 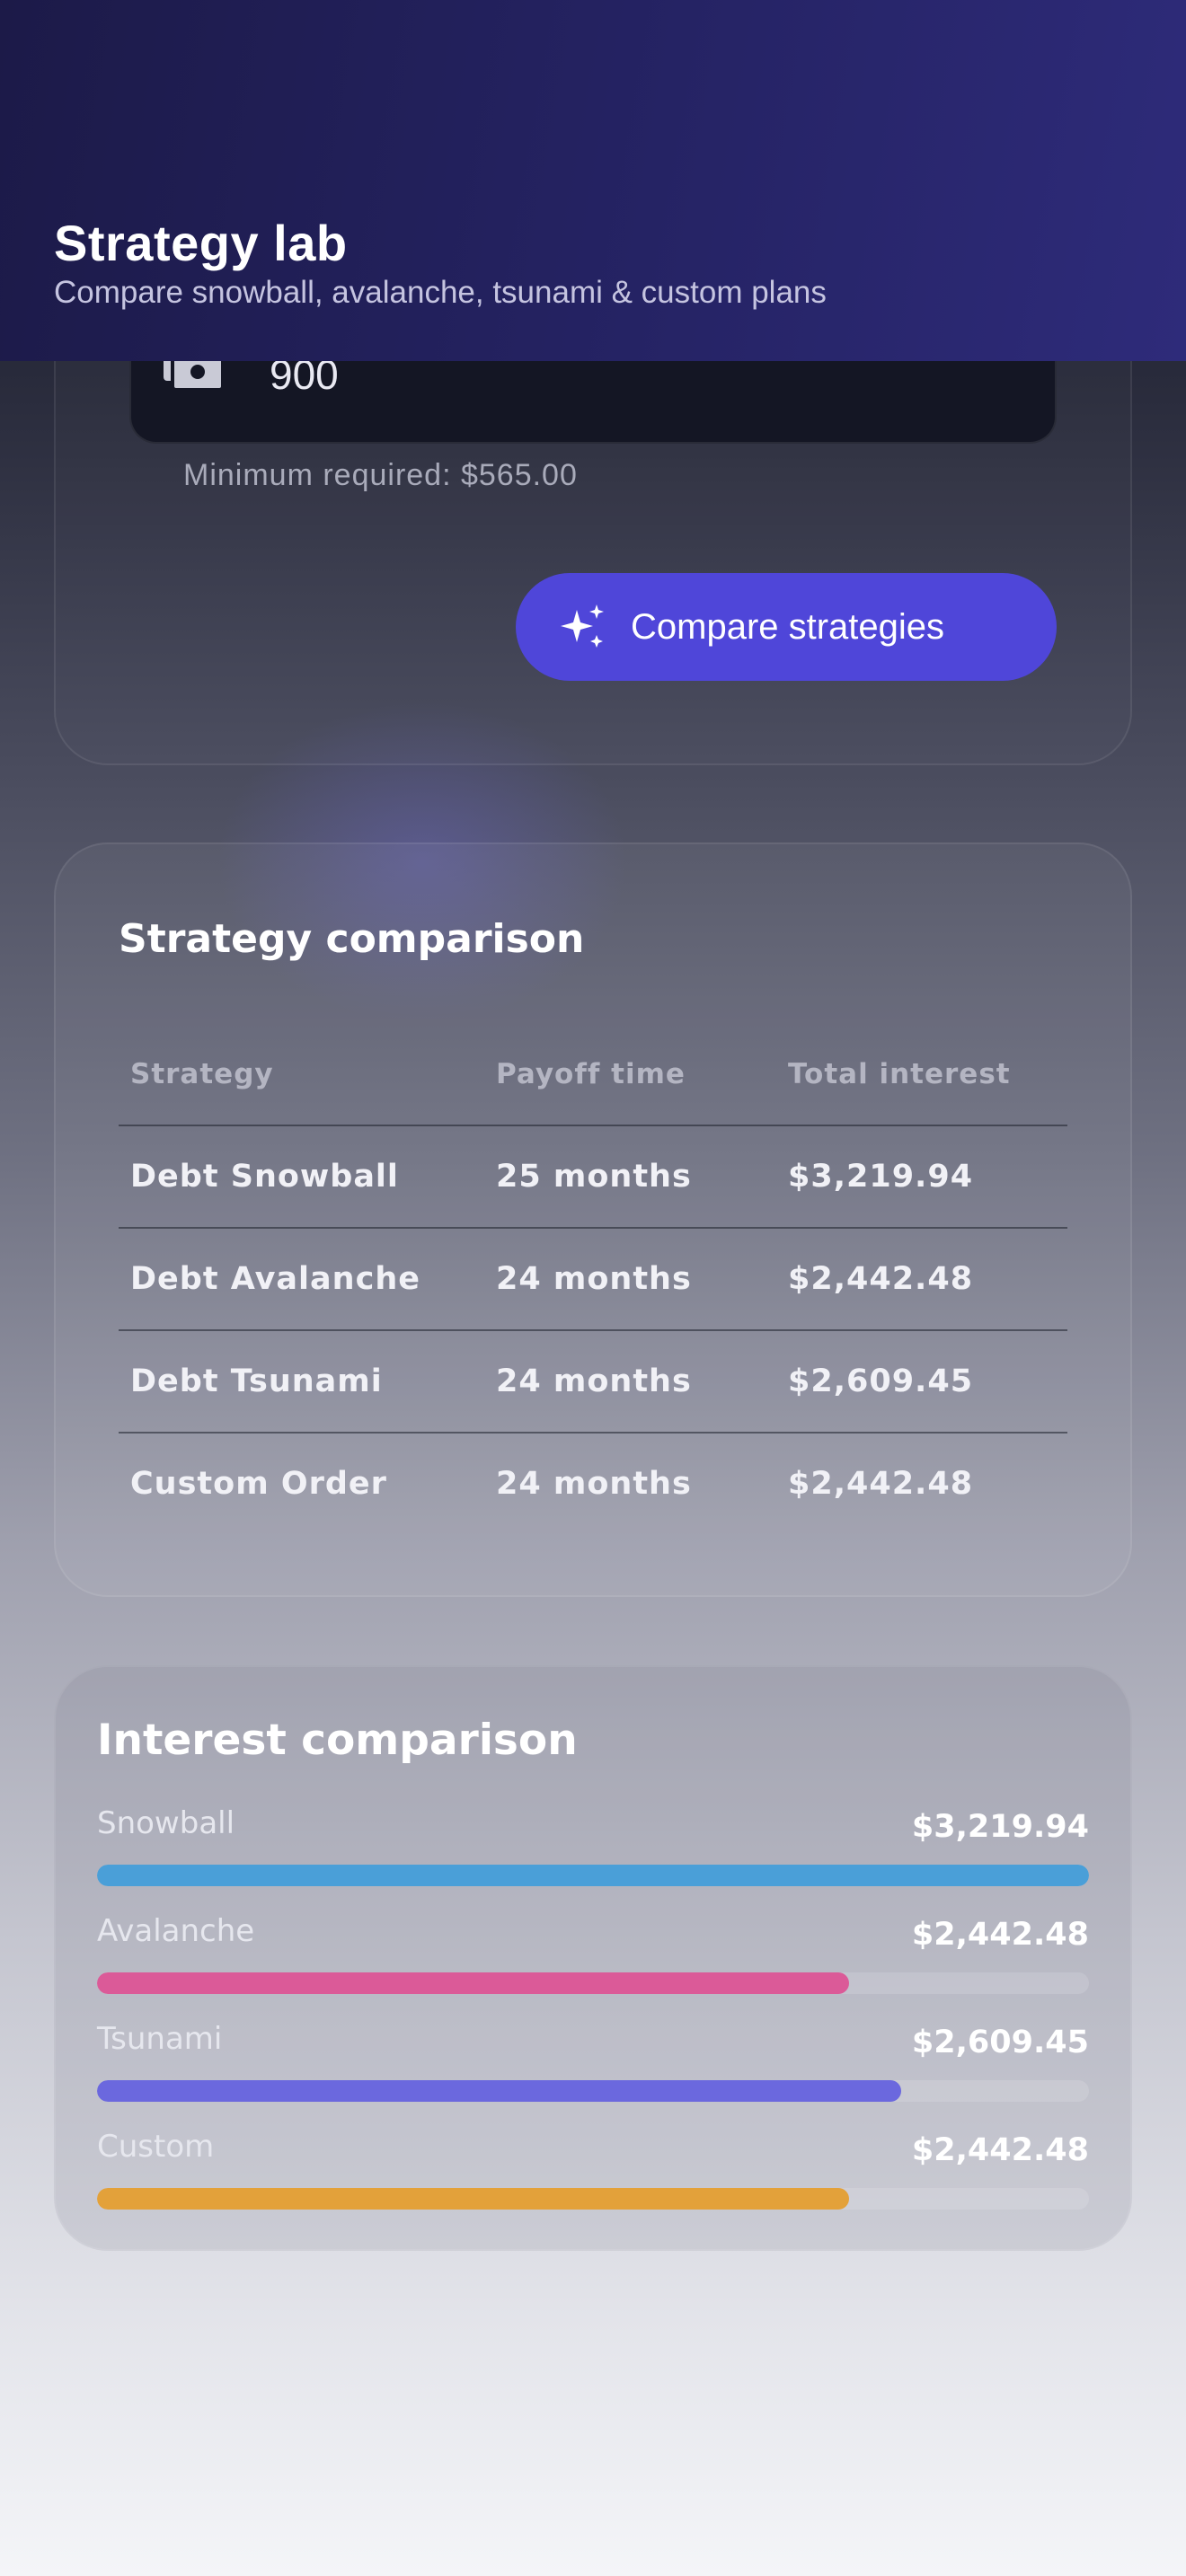 I want to click on interest-value-avalanche: $2,442.48, so click(x=1000, y=1935).